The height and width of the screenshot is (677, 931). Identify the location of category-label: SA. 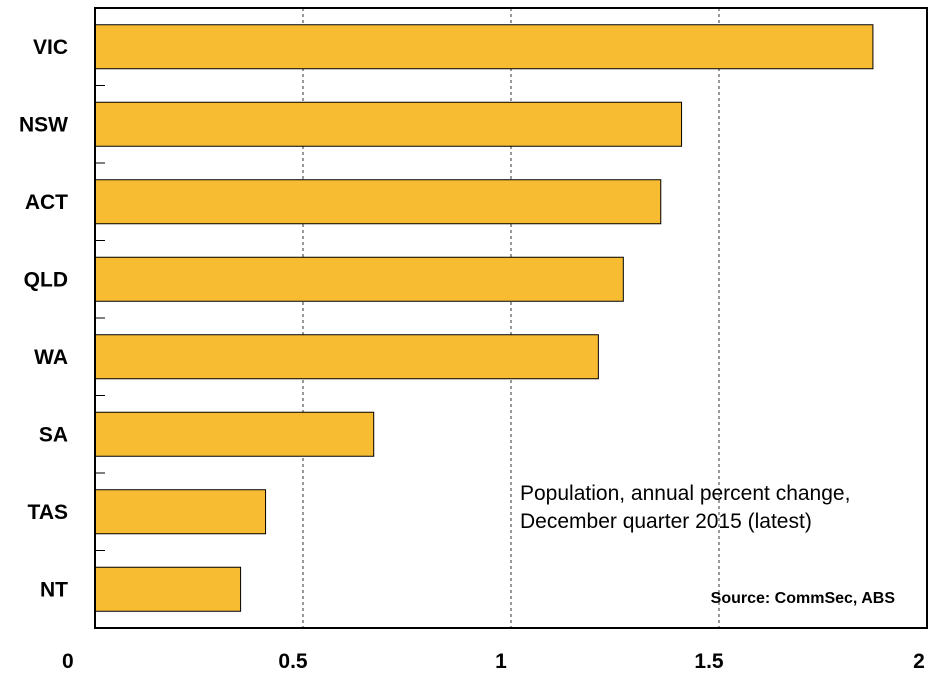
(53, 434).